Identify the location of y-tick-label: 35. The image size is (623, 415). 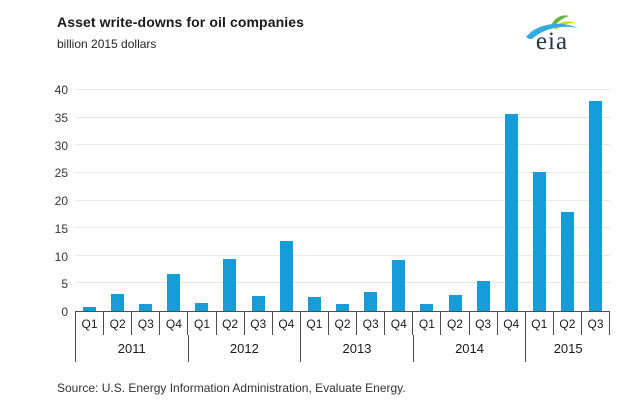
(61, 117).